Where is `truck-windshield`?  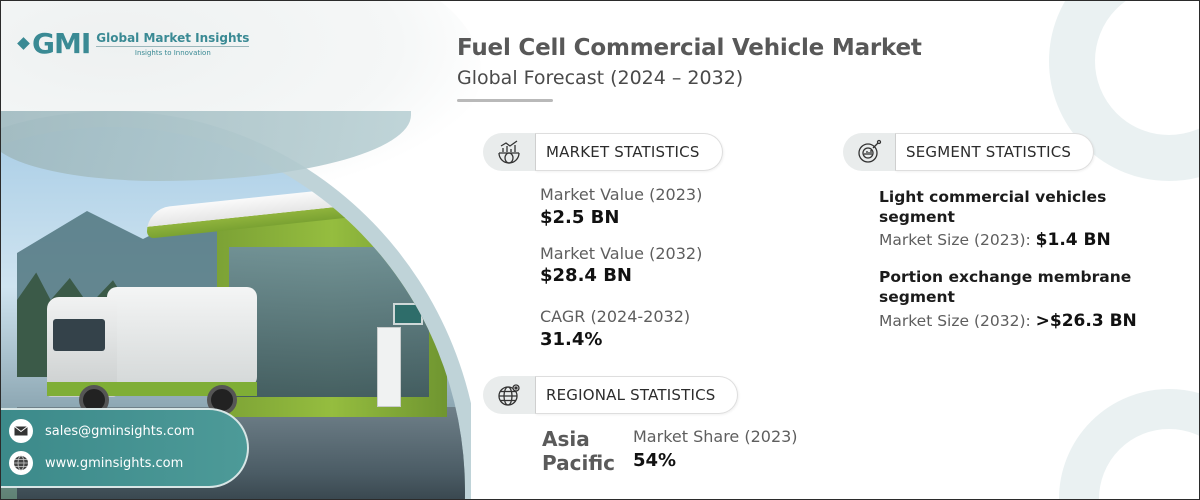
truck-windshield is located at coordinates (79, 335).